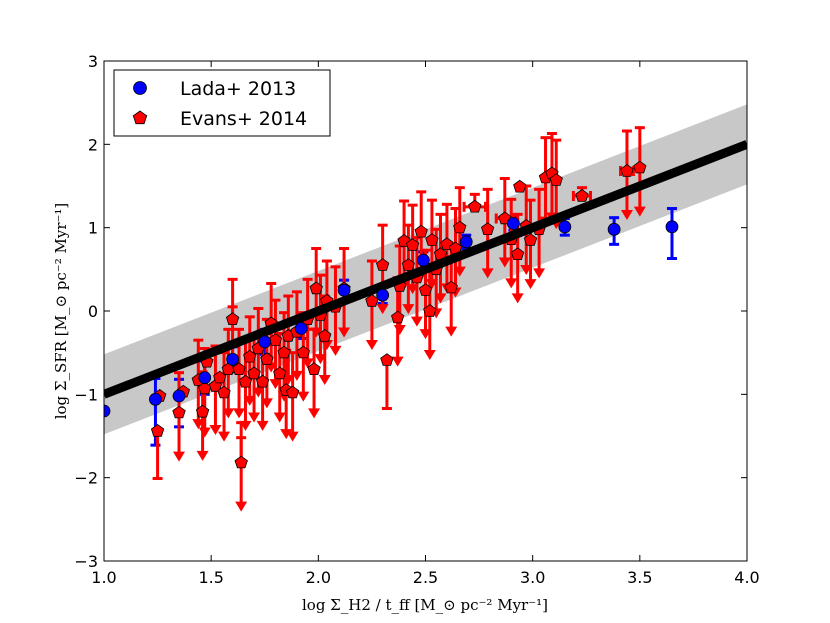 The height and width of the screenshot is (623, 830). What do you see at coordinates (532, 577) in the screenshot?
I see `x-tick-label: 3.0` at bounding box center [532, 577].